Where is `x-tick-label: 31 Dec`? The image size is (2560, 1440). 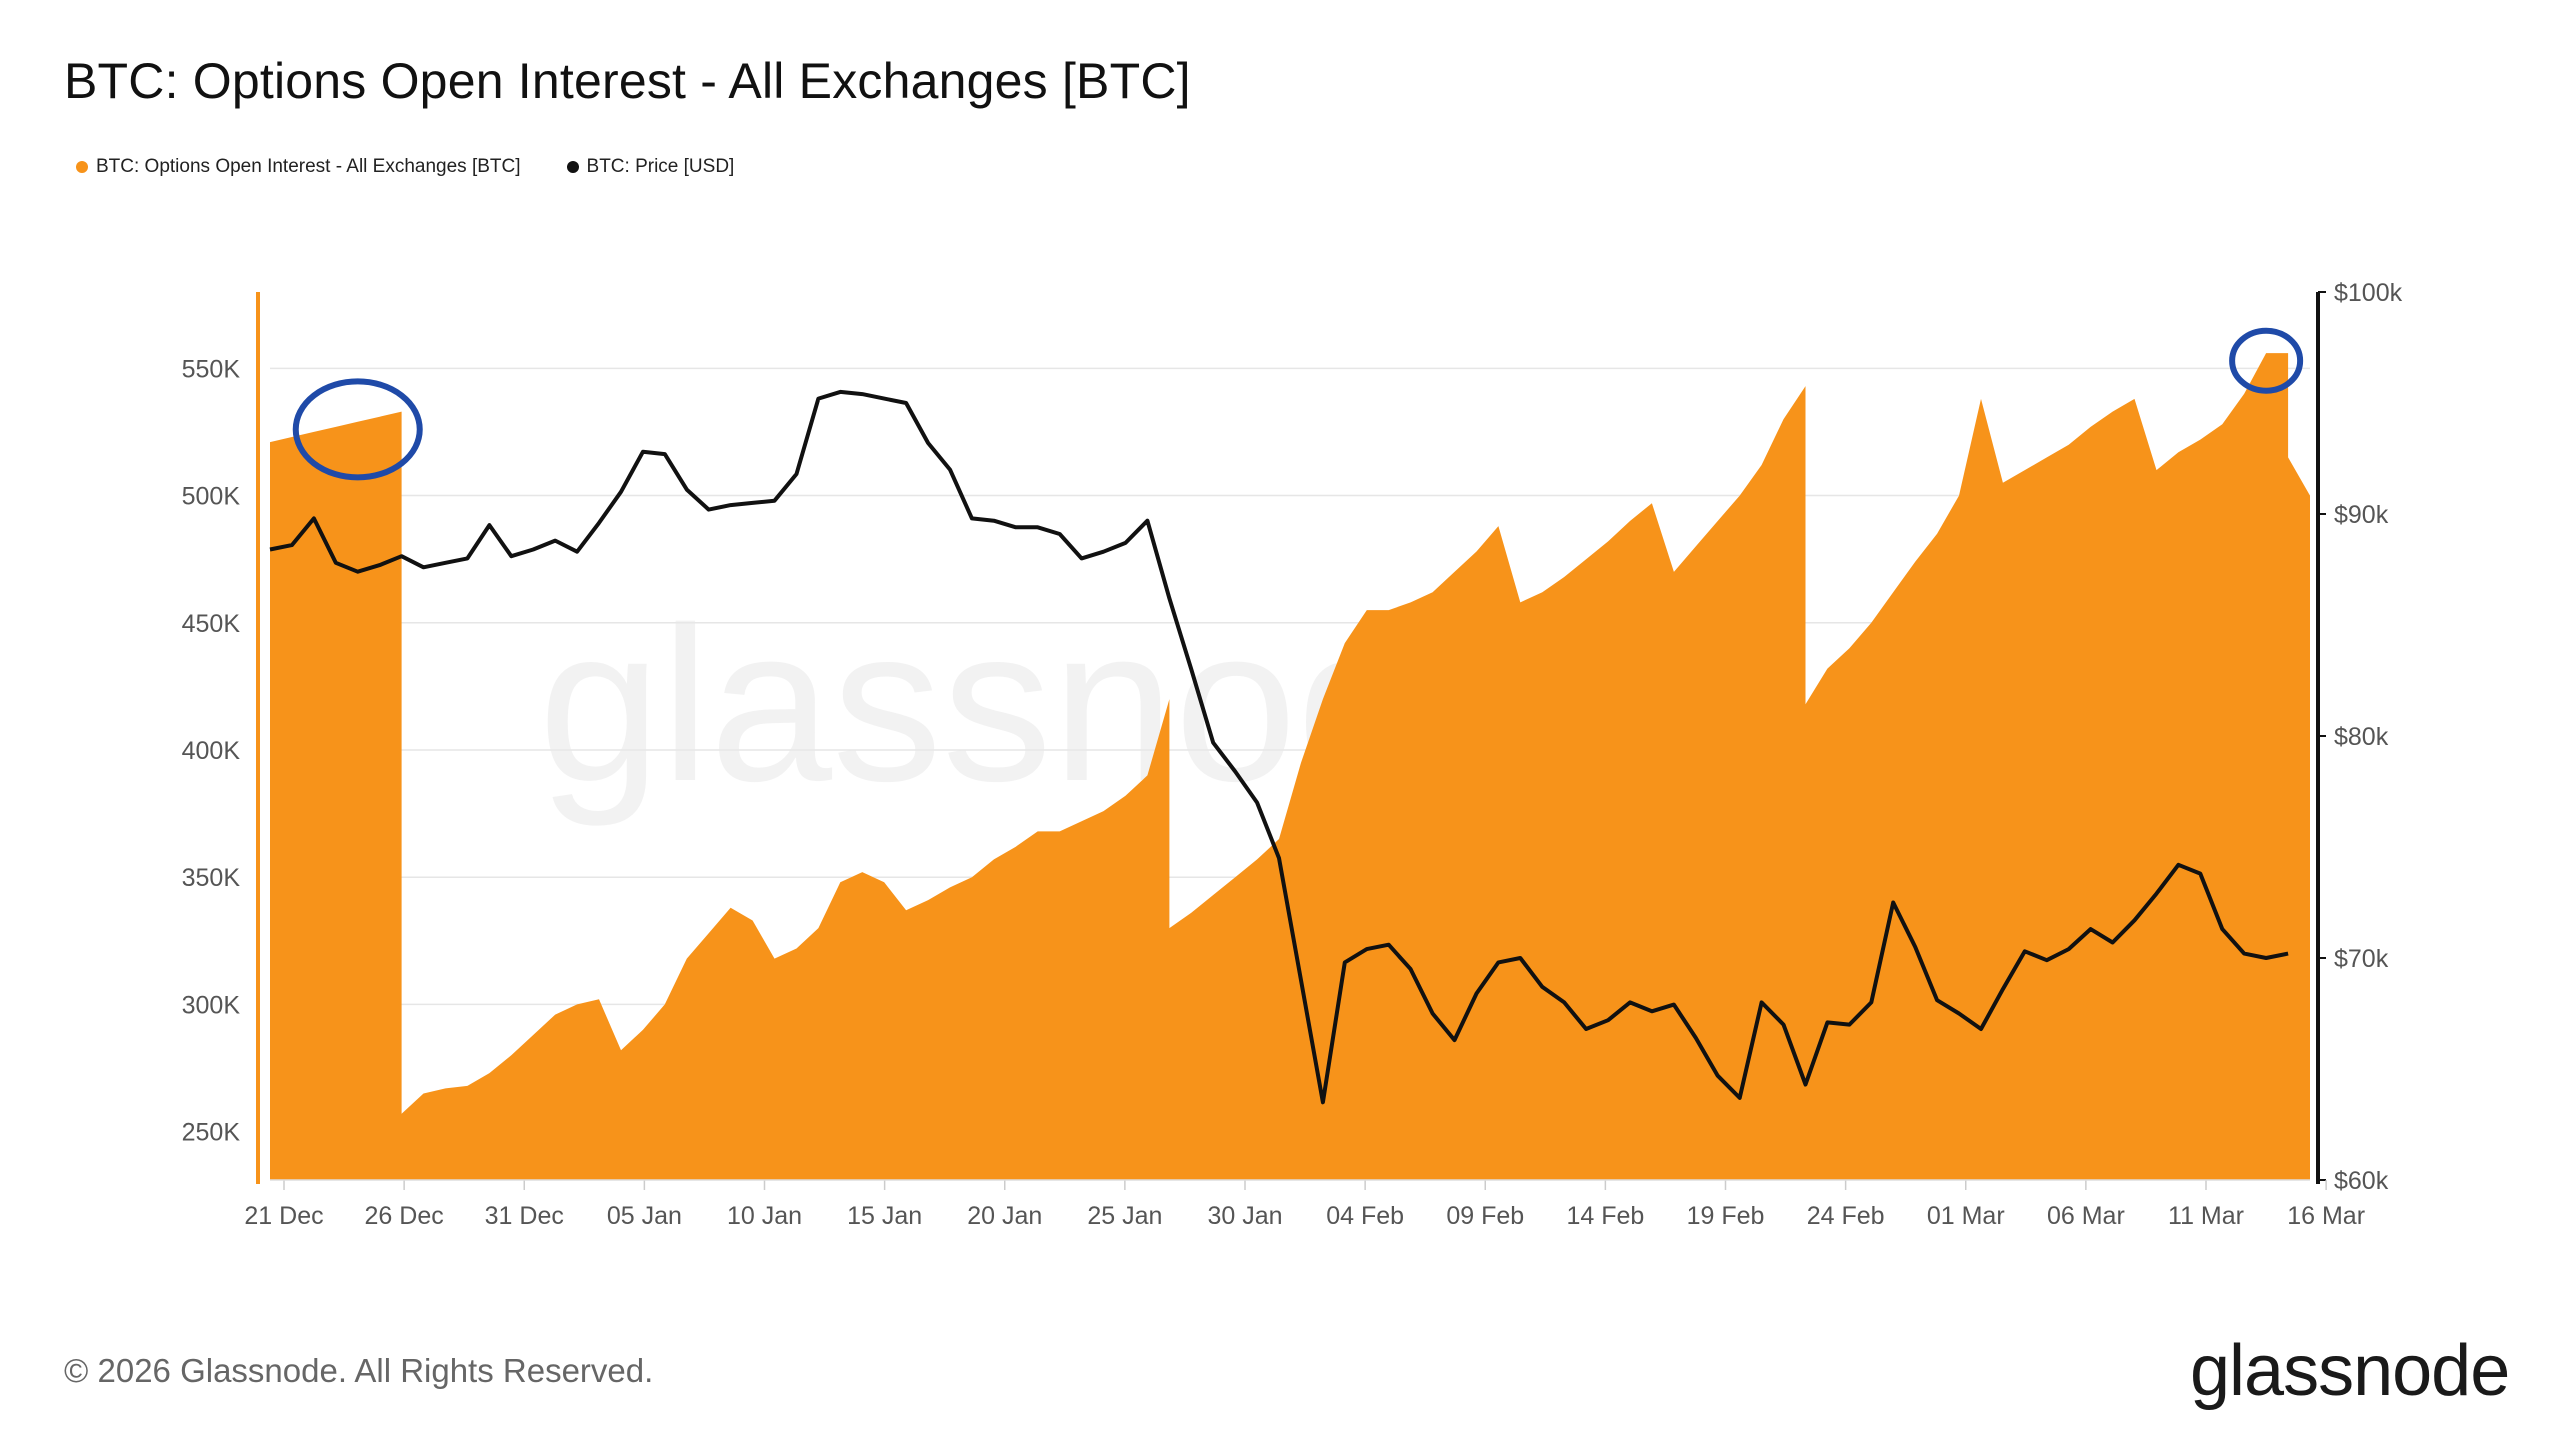
x-tick-label: 31 Dec is located at coordinates (524, 1216).